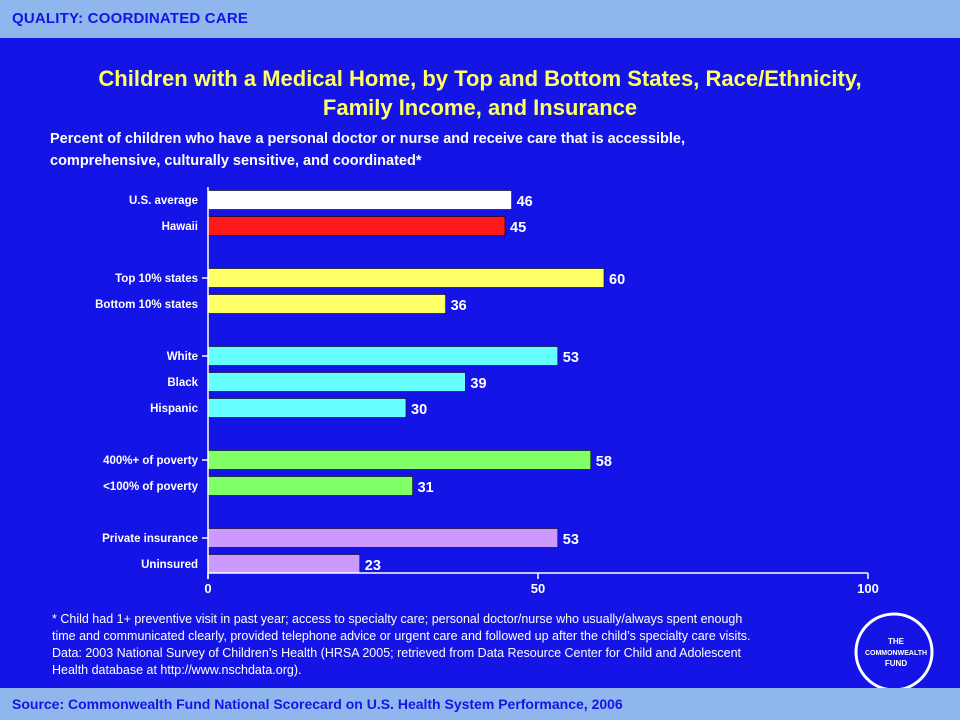 The width and height of the screenshot is (960, 720). What do you see at coordinates (896, 641) in the screenshot?
I see `logo-line-1: THE` at bounding box center [896, 641].